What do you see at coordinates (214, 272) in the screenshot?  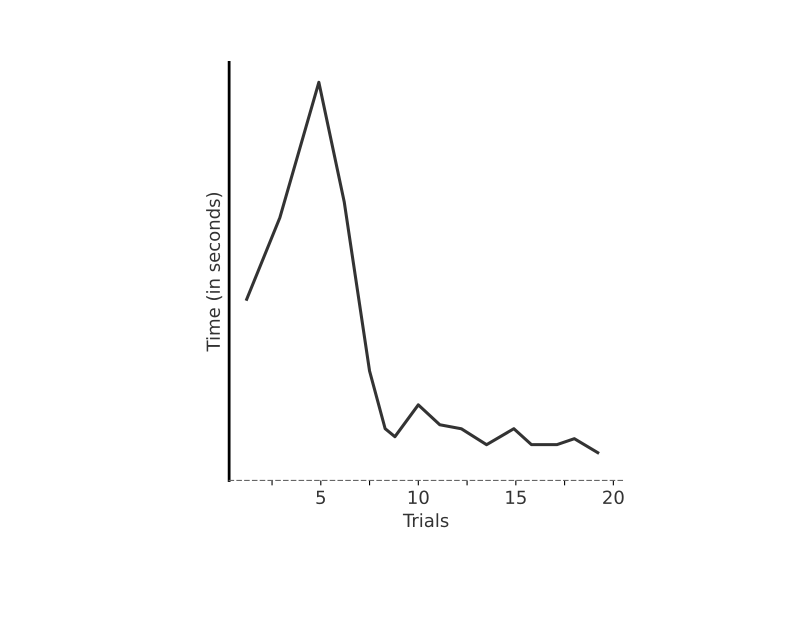 I see `y-axis-title: Time (in seconds)` at bounding box center [214, 272].